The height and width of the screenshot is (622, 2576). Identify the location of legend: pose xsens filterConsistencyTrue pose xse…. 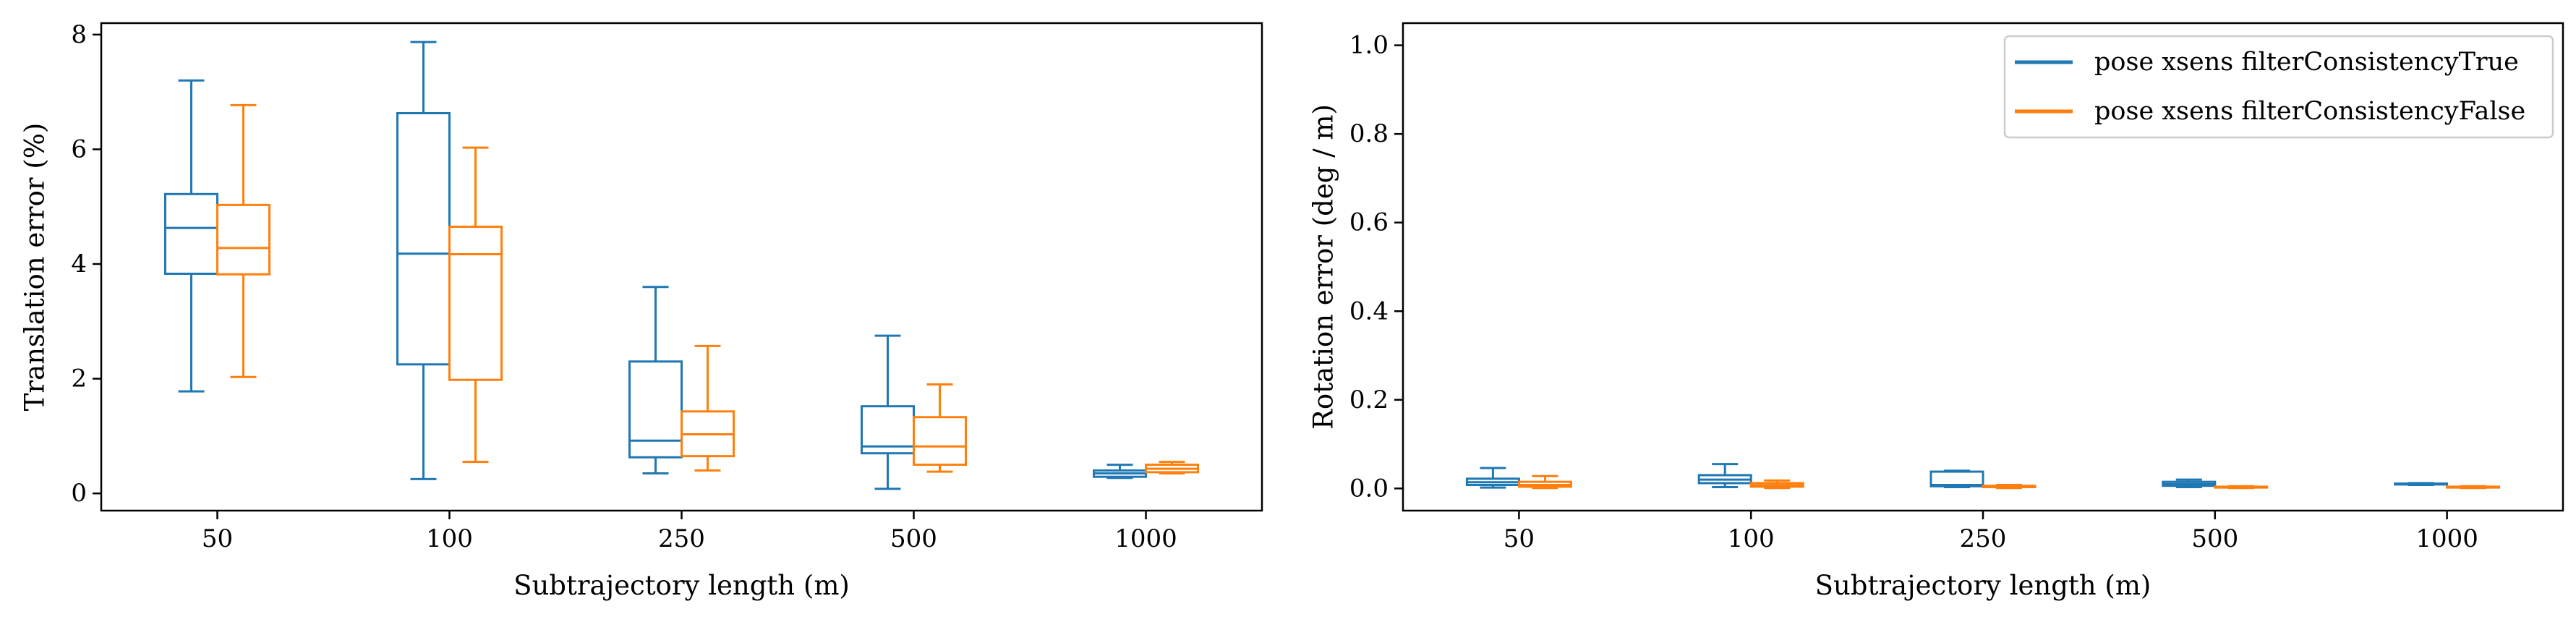
(2278, 87).